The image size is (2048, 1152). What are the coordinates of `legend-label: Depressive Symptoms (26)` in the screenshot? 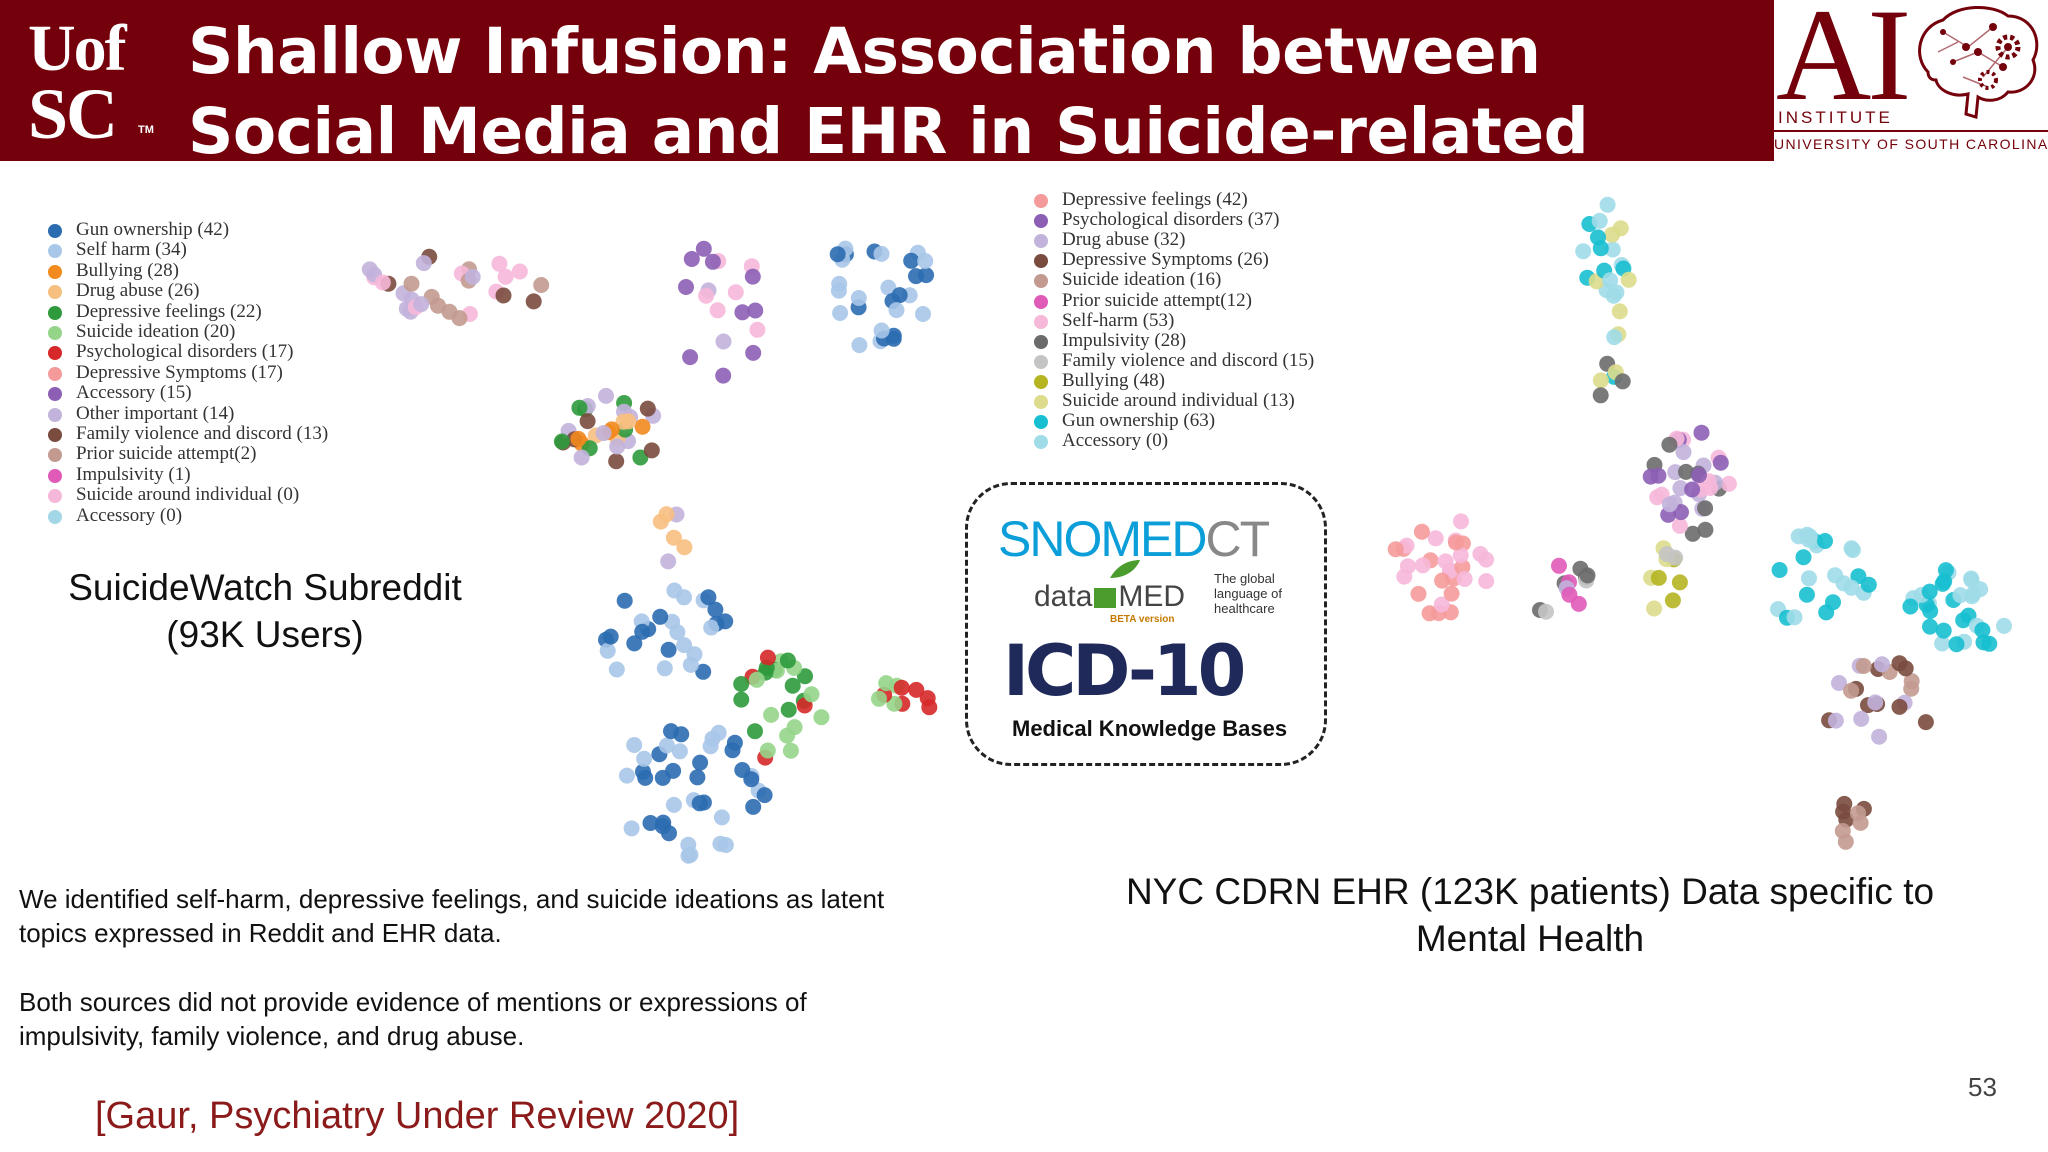 It's located at (1165, 260).